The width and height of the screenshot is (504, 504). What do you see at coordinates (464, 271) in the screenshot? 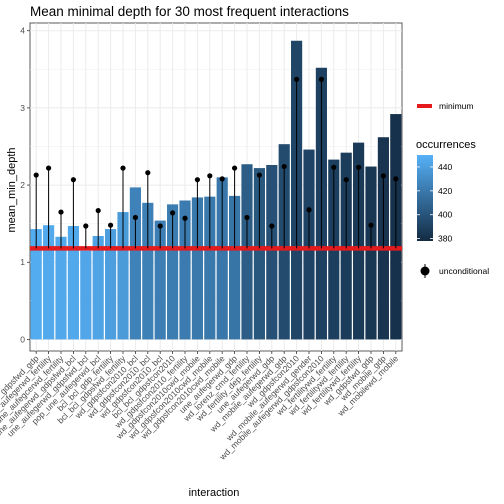
I see `legend-unconditional-label: unconditional` at bounding box center [464, 271].